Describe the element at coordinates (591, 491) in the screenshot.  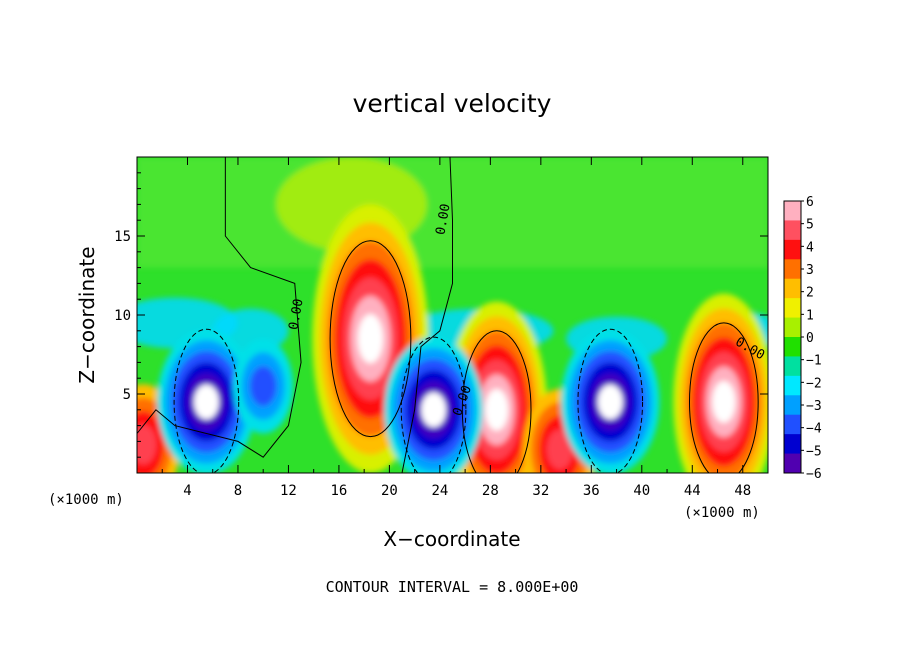
I see `x-tick-label-8: 36` at that location.